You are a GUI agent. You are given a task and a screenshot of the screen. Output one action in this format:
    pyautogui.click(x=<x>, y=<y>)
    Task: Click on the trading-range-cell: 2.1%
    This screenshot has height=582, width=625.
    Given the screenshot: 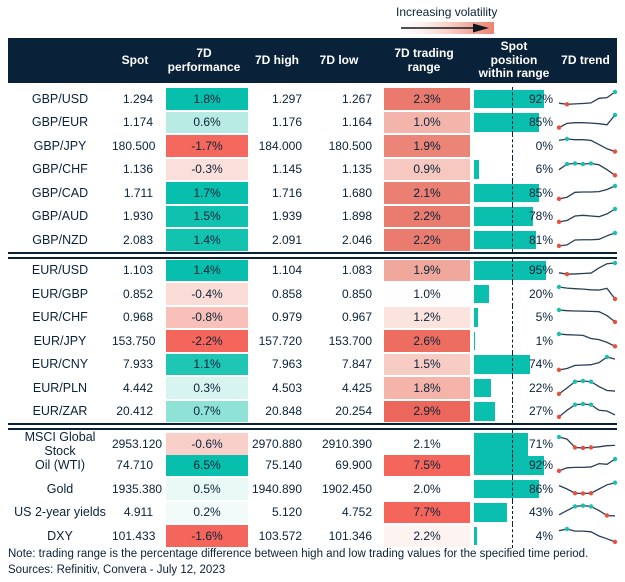 What is the action you would take?
    pyautogui.click(x=427, y=444)
    